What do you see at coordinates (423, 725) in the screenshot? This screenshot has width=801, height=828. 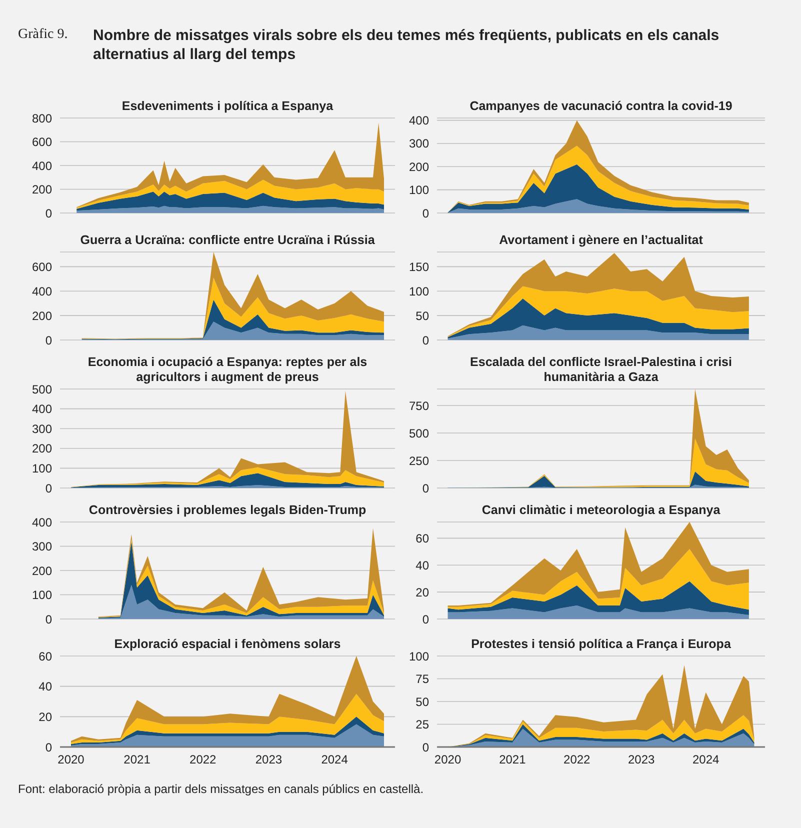 I see `y-tick-label: 25` at bounding box center [423, 725].